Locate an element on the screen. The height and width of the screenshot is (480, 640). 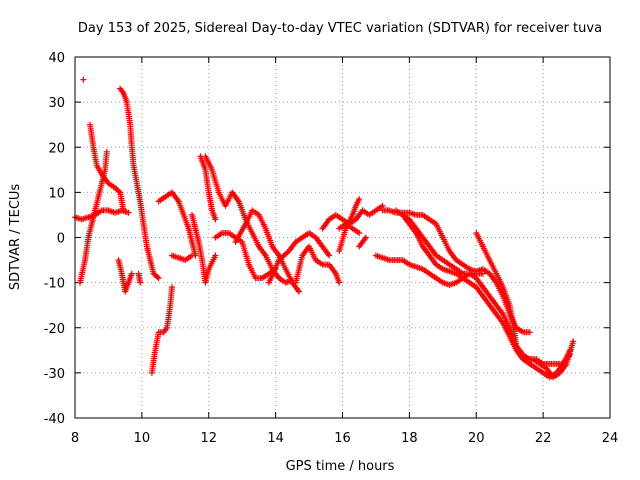
y-tick-label: 20 is located at coordinates (56, 148).